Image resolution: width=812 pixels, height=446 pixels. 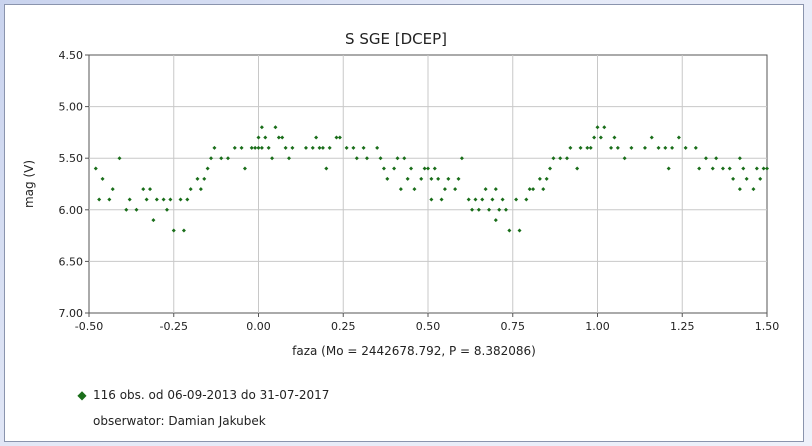 What do you see at coordinates (89, 326) in the screenshot?
I see `x-tick-label: -0.50` at bounding box center [89, 326].